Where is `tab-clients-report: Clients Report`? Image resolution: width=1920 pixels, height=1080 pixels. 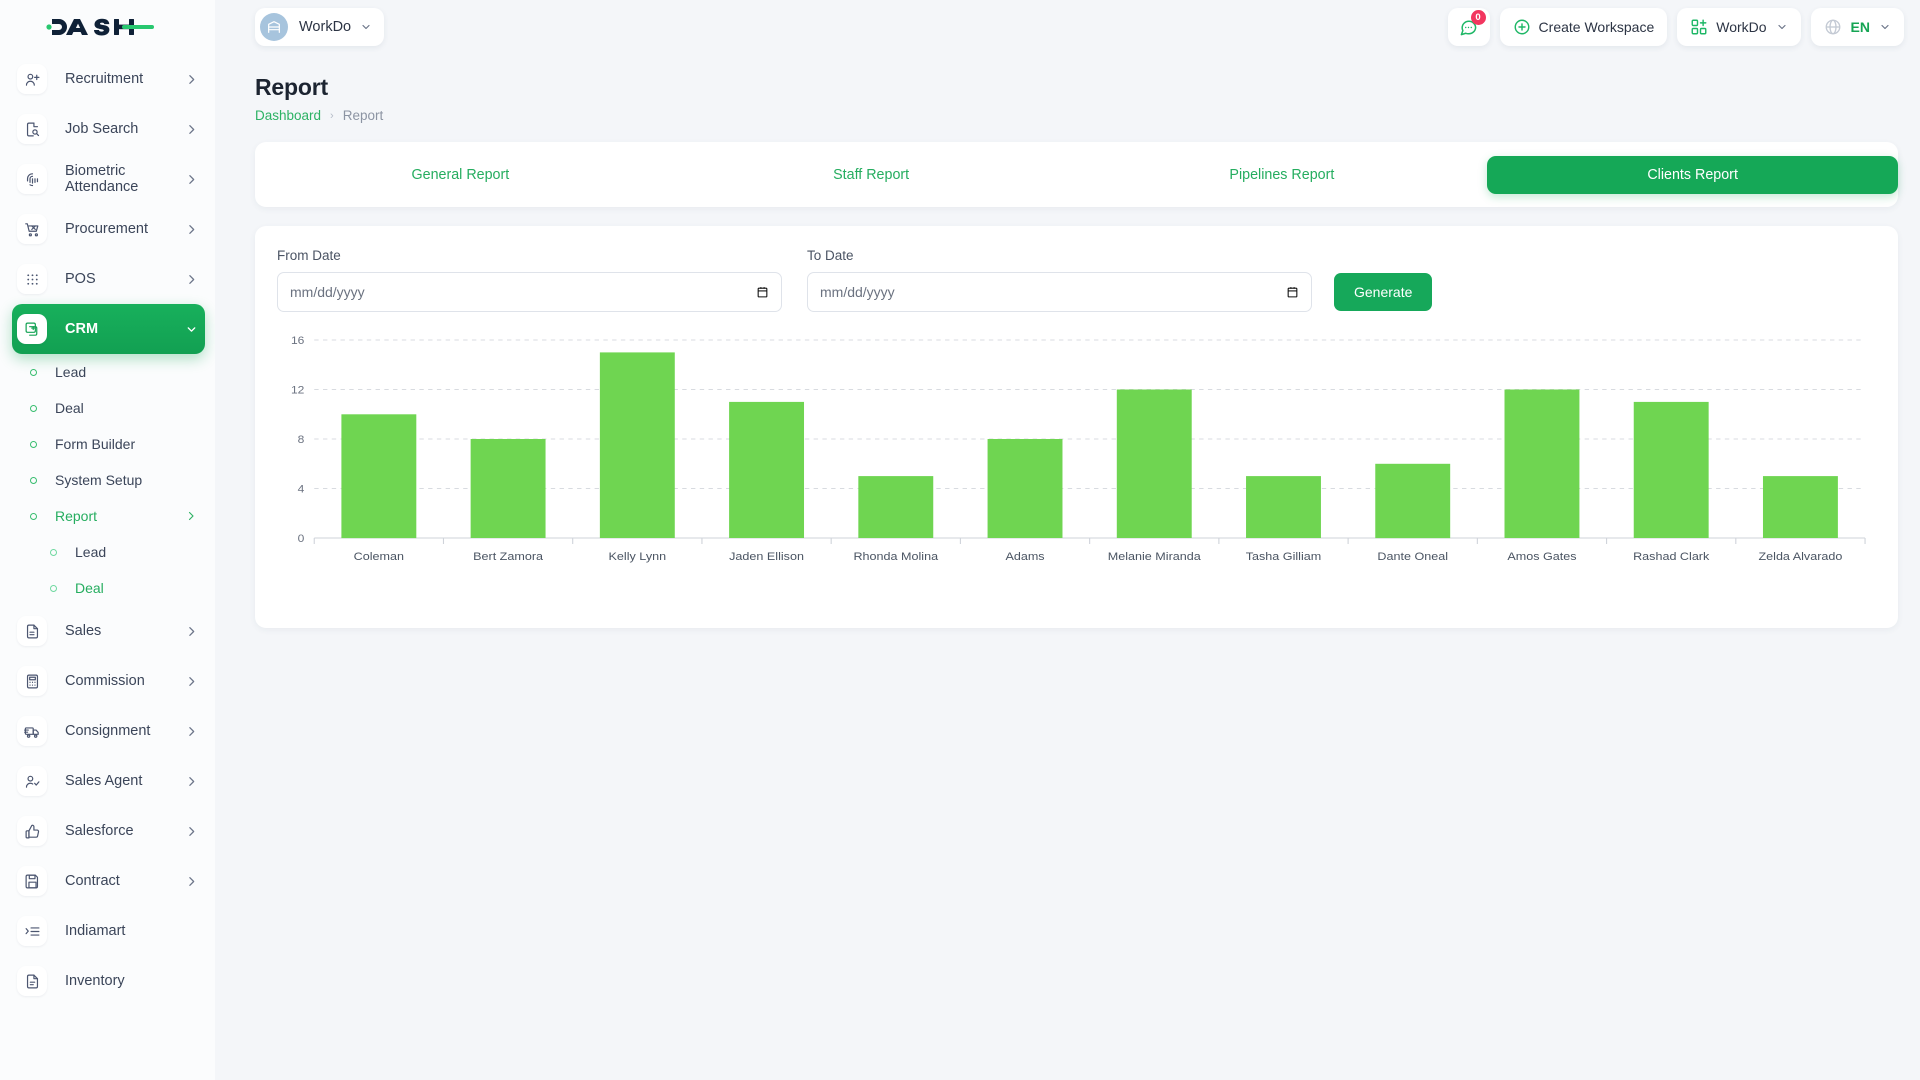 tab-clients-report: Clients Report is located at coordinates (1692, 174).